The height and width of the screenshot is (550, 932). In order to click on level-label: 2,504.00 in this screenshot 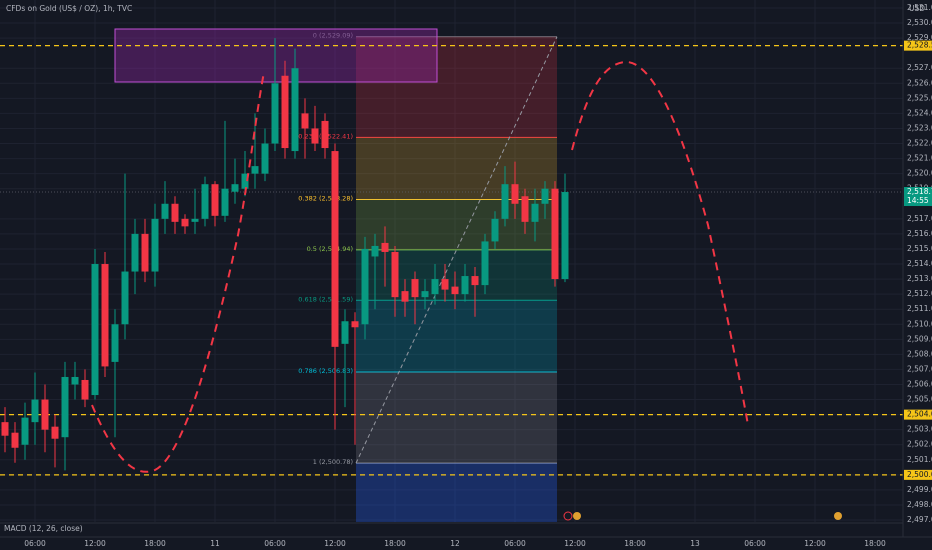, I will do `click(919, 414)`.